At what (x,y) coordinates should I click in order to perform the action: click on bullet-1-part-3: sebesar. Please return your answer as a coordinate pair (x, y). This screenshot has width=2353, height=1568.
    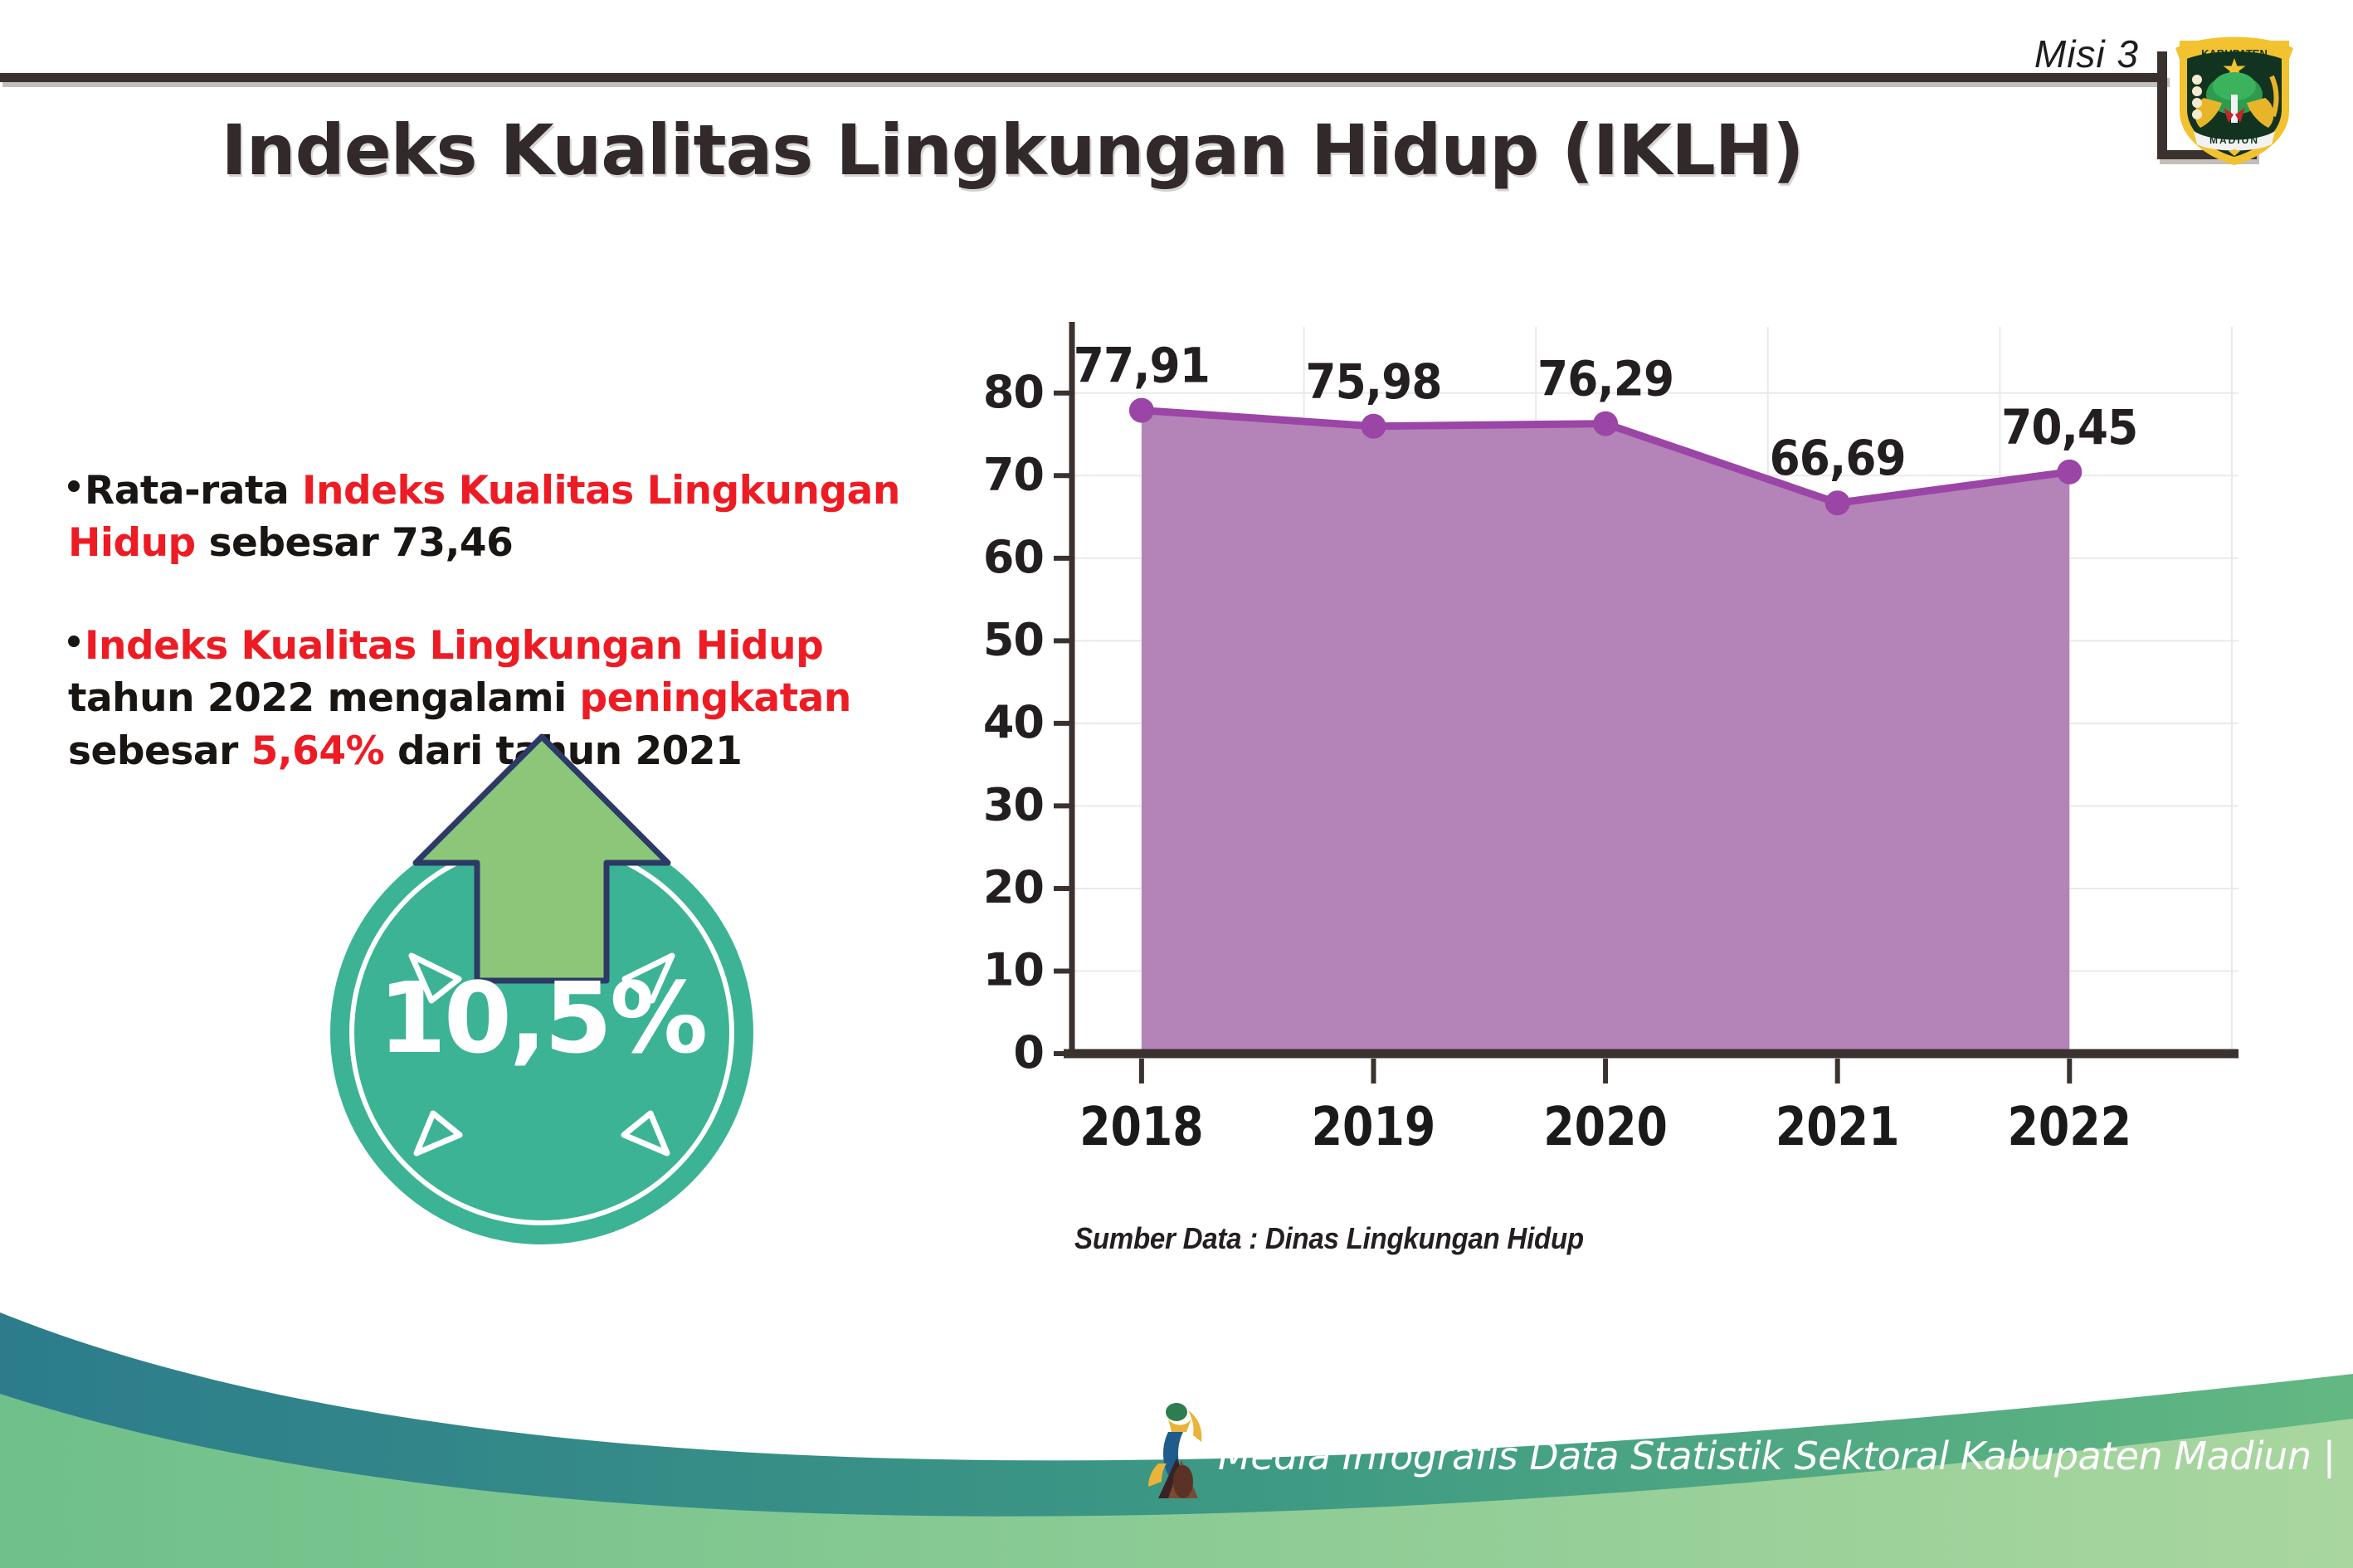
    Looking at the image, I should click on (159, 751).